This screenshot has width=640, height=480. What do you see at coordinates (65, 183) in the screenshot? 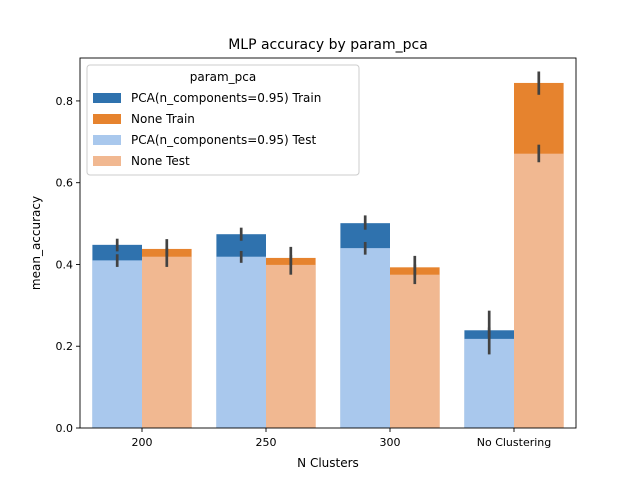
I see `y-tick-label: 0.6` at bounding box center [65, 183].